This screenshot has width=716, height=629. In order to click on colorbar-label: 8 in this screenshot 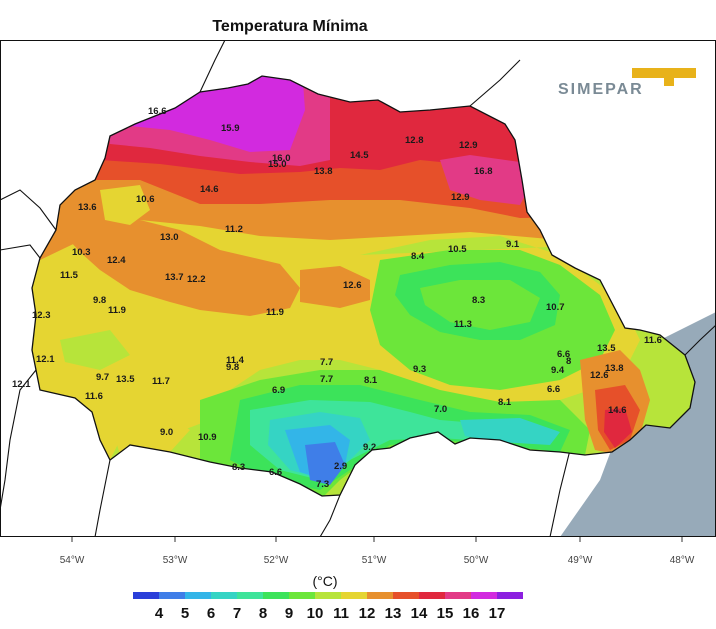, I will do `click(263, 613)`.